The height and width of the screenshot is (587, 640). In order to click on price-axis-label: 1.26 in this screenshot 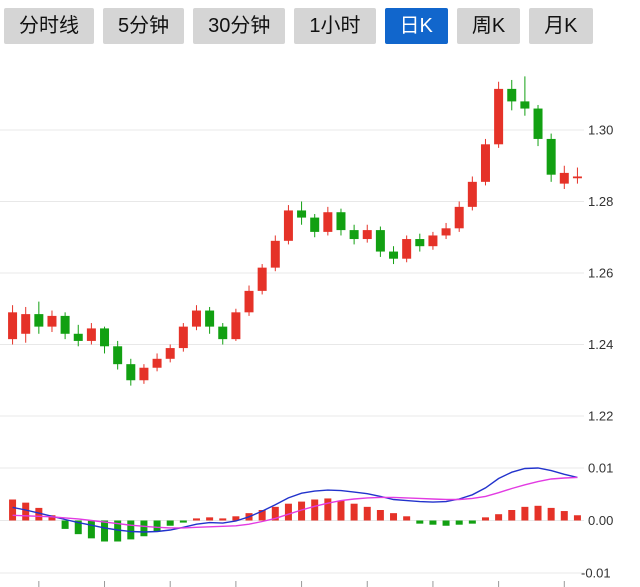, I will do `click(600, 273)`.